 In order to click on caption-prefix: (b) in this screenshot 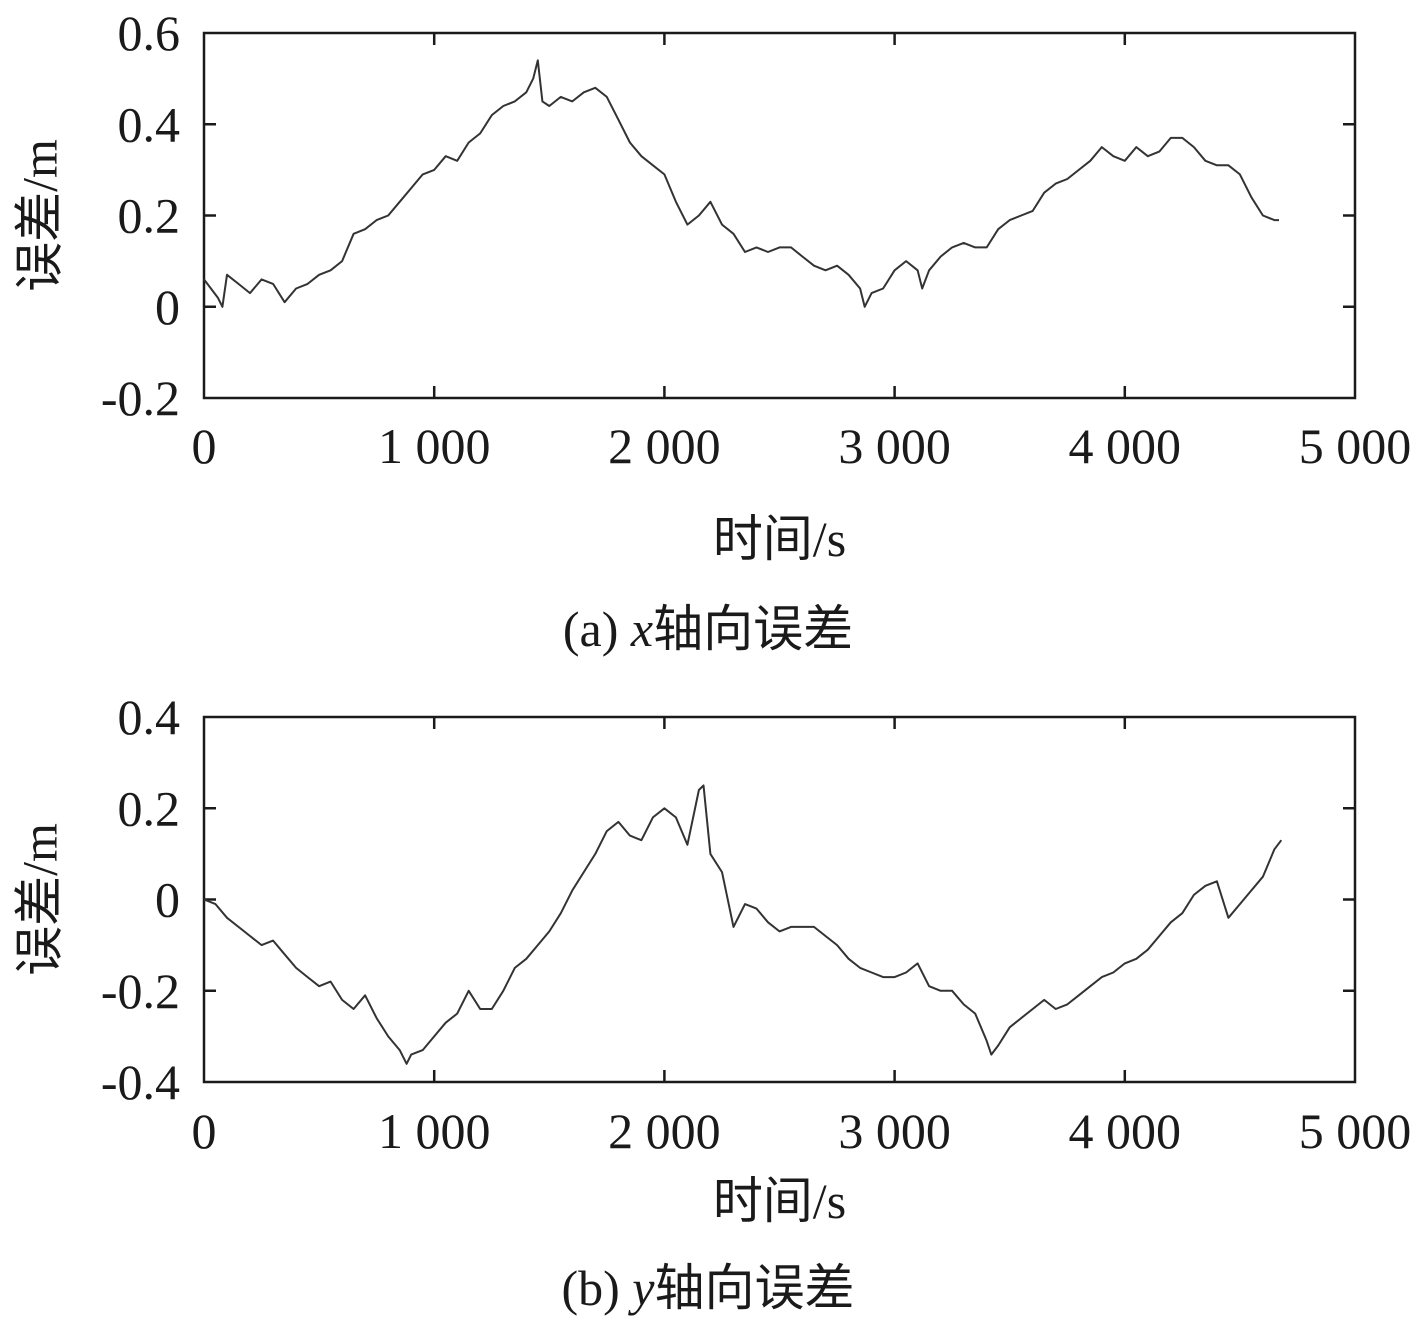, I will do `click(596, 1288)`.